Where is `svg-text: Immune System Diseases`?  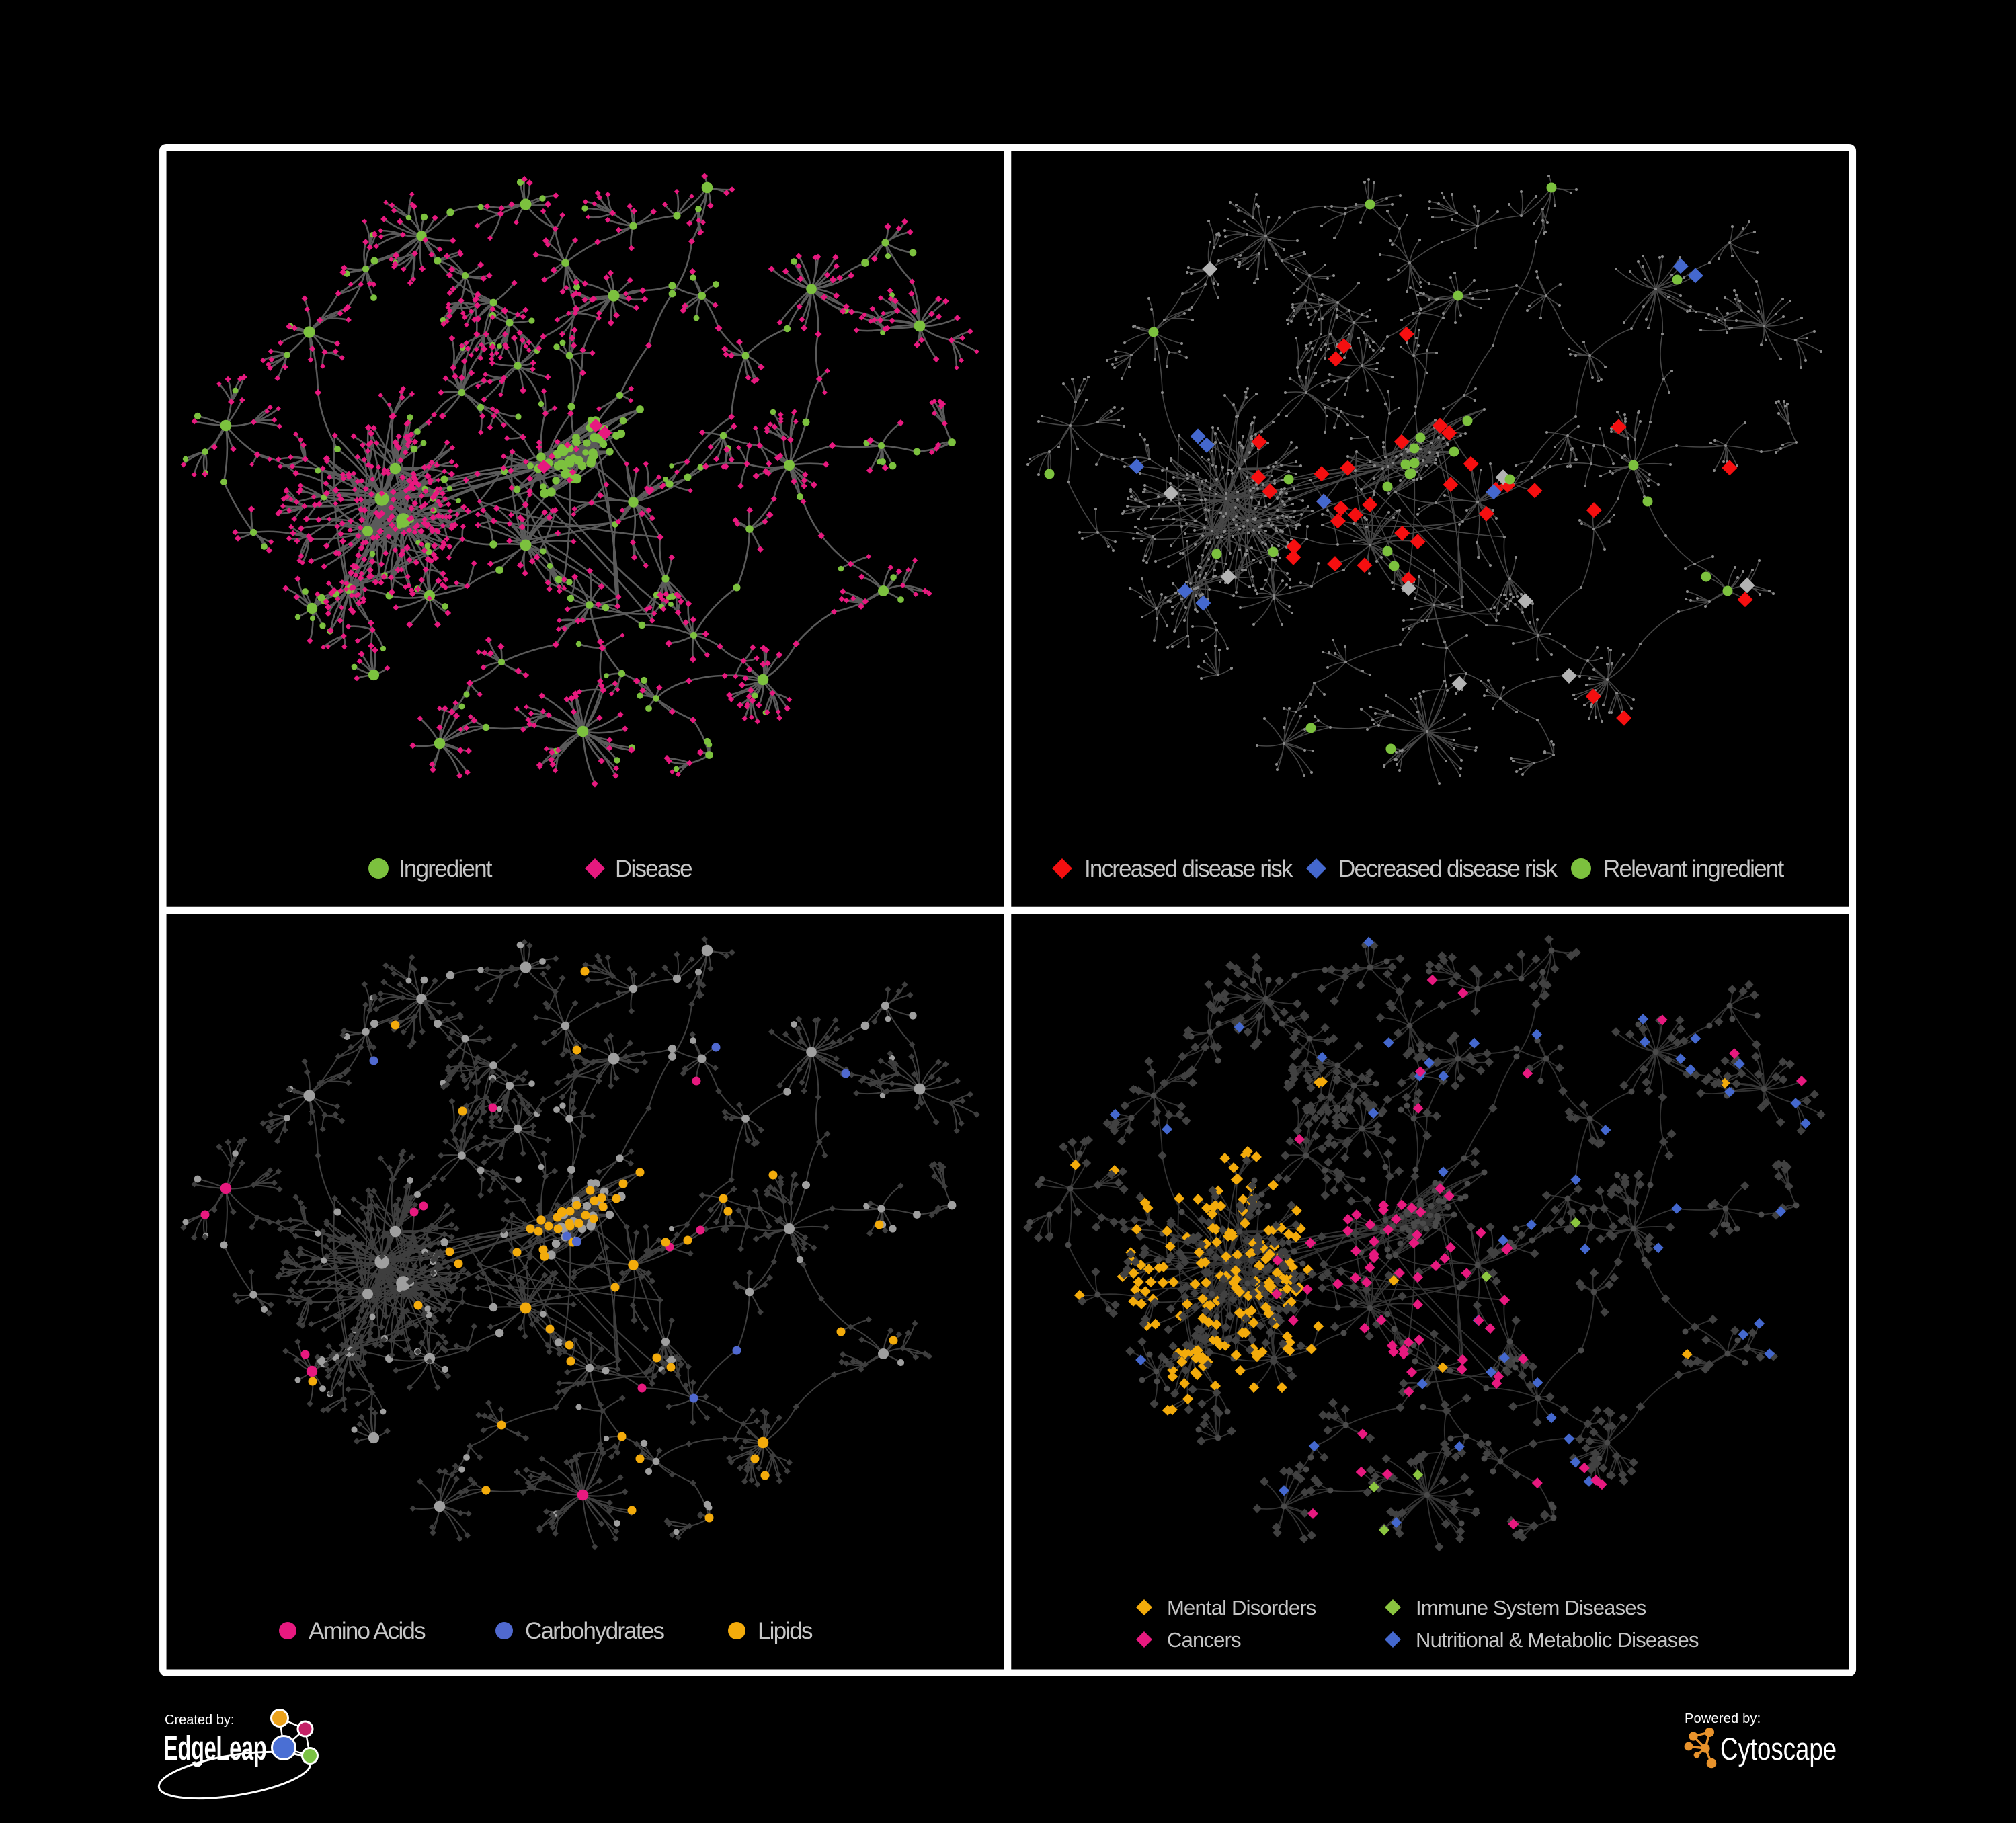 svg-text: Immune System Diseases is located at coordinates (1531, 1607).